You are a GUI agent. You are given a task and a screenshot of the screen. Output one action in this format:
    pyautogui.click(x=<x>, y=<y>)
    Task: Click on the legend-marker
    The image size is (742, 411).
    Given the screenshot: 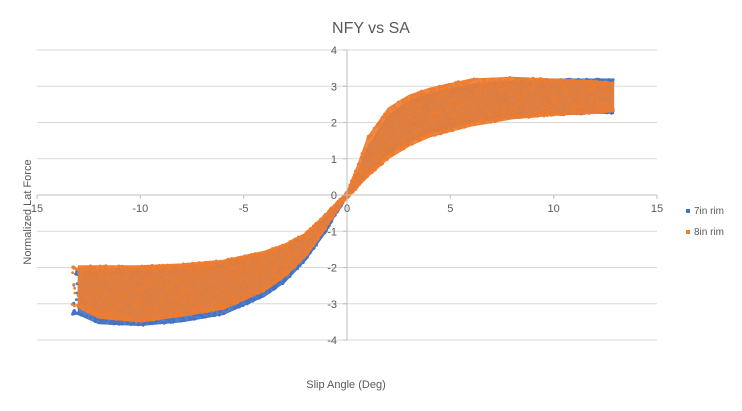 What is the action you would take?
    pyautogui.click(x=688, y=232)
    